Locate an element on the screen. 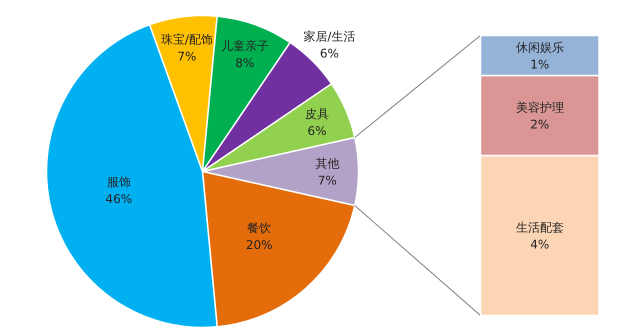  slice-label: 餐饮 is located at coordinates (259, 227).